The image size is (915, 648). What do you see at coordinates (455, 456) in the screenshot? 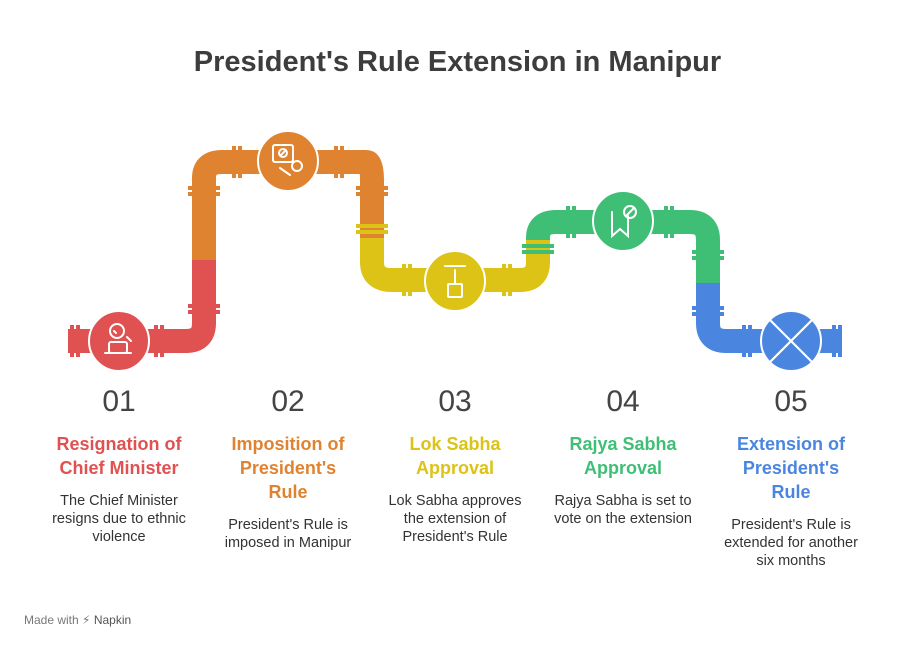
I see `step-heading: Lok Sabha Approval` at bounding box center [455, 456].